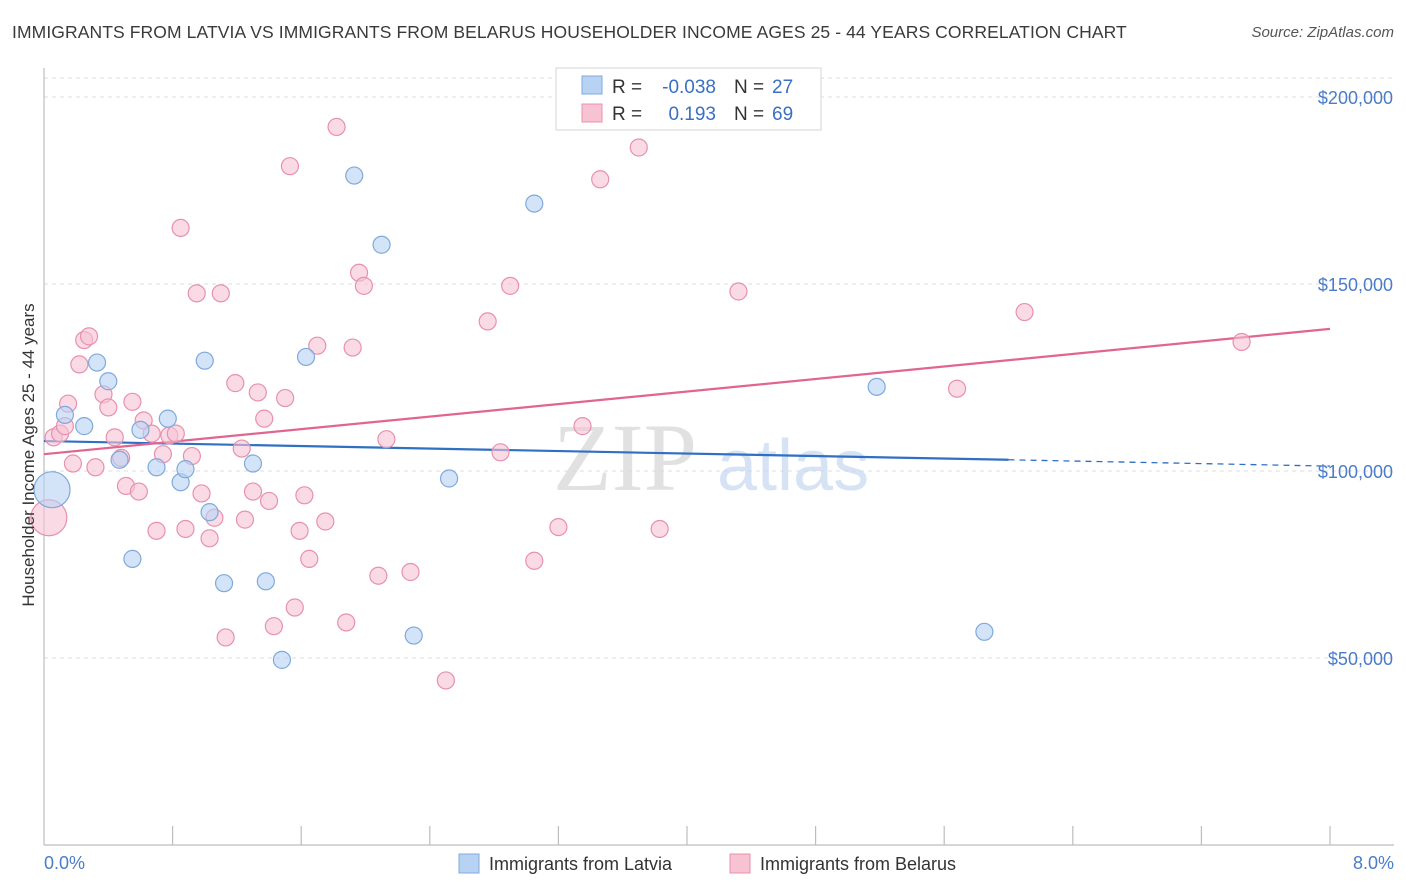  What do you see at coordinates (64, 863) in the screenshot?
I see `x-tick-label-min: 0.0%` at bounding box center [64, 863].